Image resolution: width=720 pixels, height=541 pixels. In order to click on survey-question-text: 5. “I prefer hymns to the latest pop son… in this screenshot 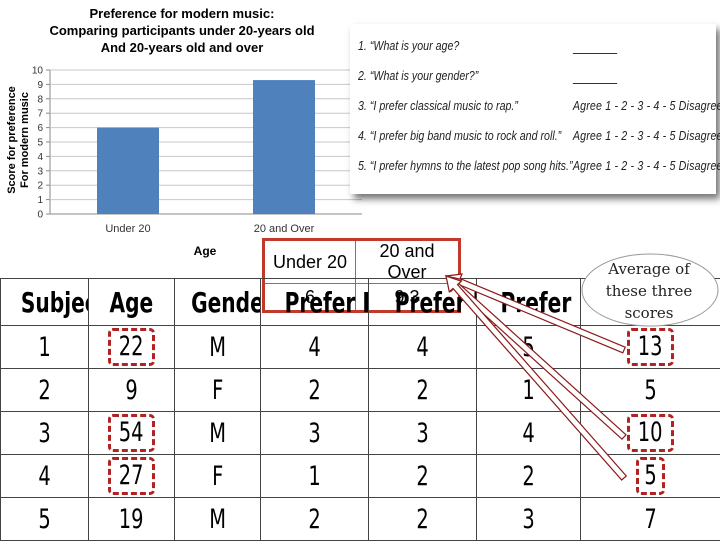, I will do `click(465, 165)`.